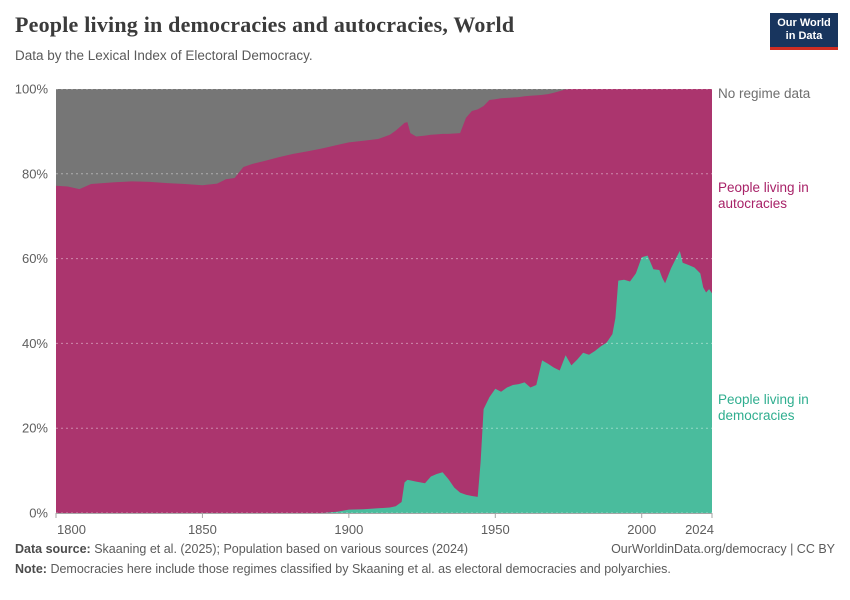 This screenshot has width=850, height=600. What do you see at coordinates (32, 89) in the screenshot?
I see `y-tick-label-100: 100%` at bounding box center [32, 89].